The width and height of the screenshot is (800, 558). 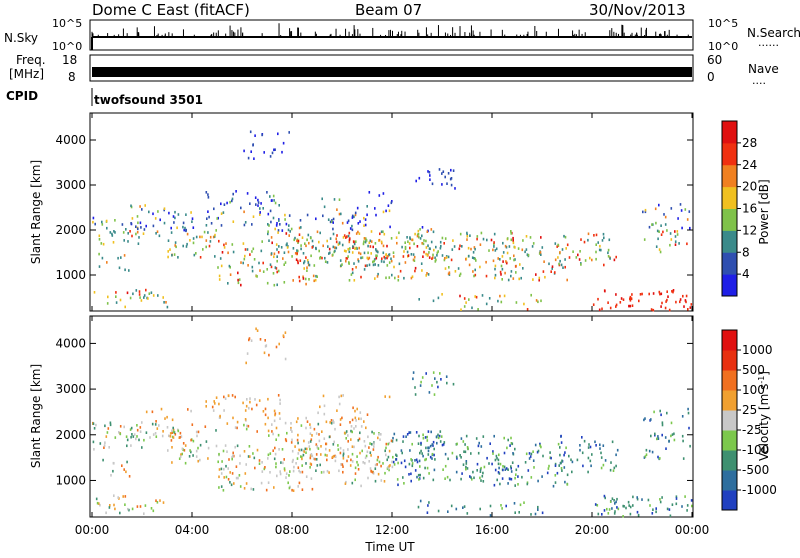 What do you see at coordinates (392, 72) in the screenshot?
I see `freq-trace` at bounding box center [392, 72].